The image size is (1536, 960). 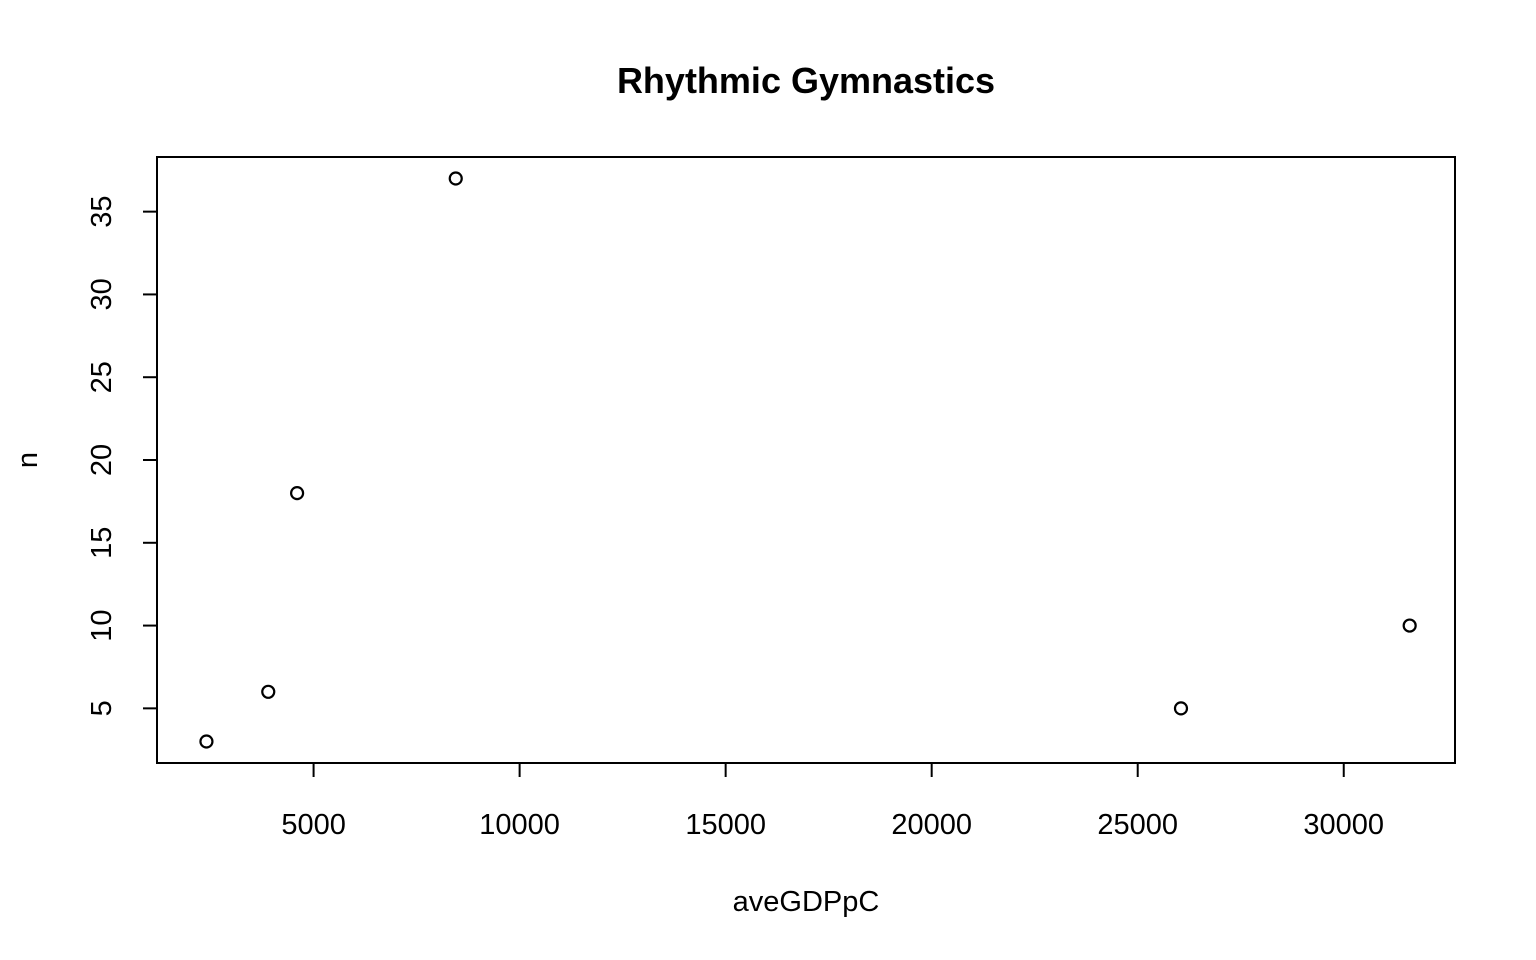 I want to click on y-tick-label: 15, so click(x=102, y=543).